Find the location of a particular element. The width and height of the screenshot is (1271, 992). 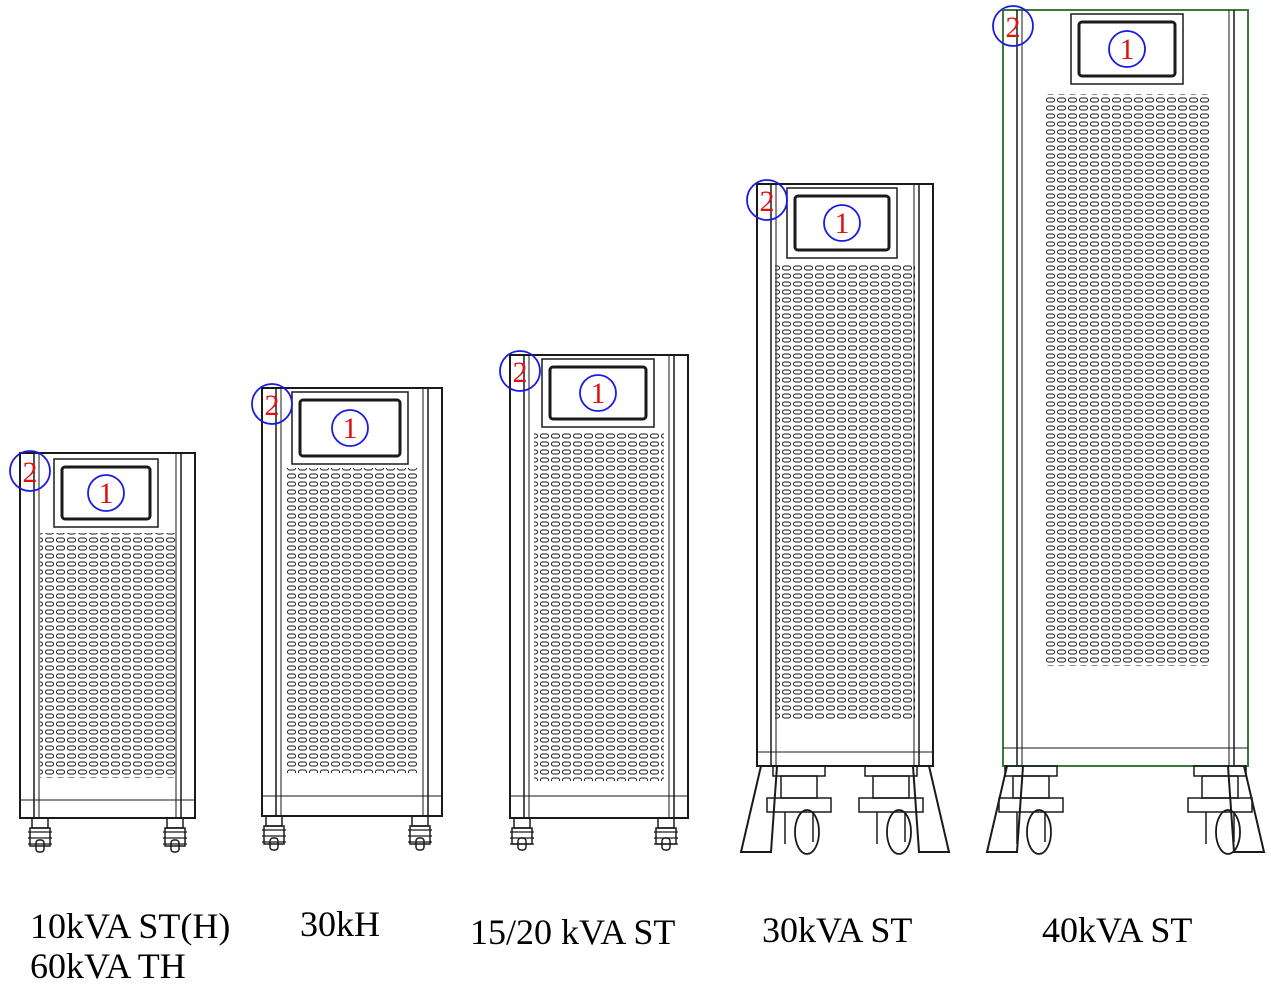

cabinet-4-callout-2-circle is located at coordinates (767, 200).